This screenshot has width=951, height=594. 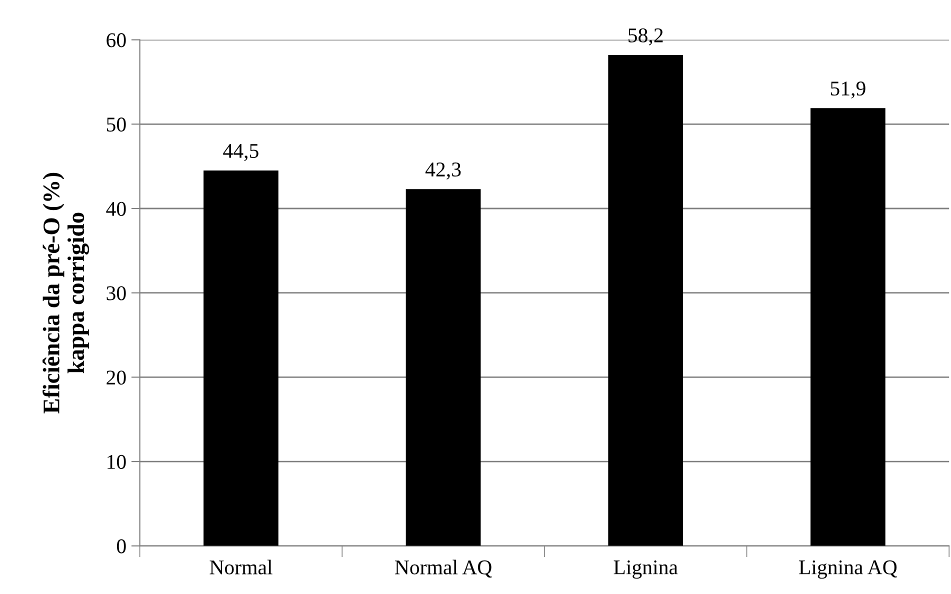 What do you see at coordinates (116, 293) in the screenshot?
I see `y-tick-label: 30` at bounding box center [116, 293].